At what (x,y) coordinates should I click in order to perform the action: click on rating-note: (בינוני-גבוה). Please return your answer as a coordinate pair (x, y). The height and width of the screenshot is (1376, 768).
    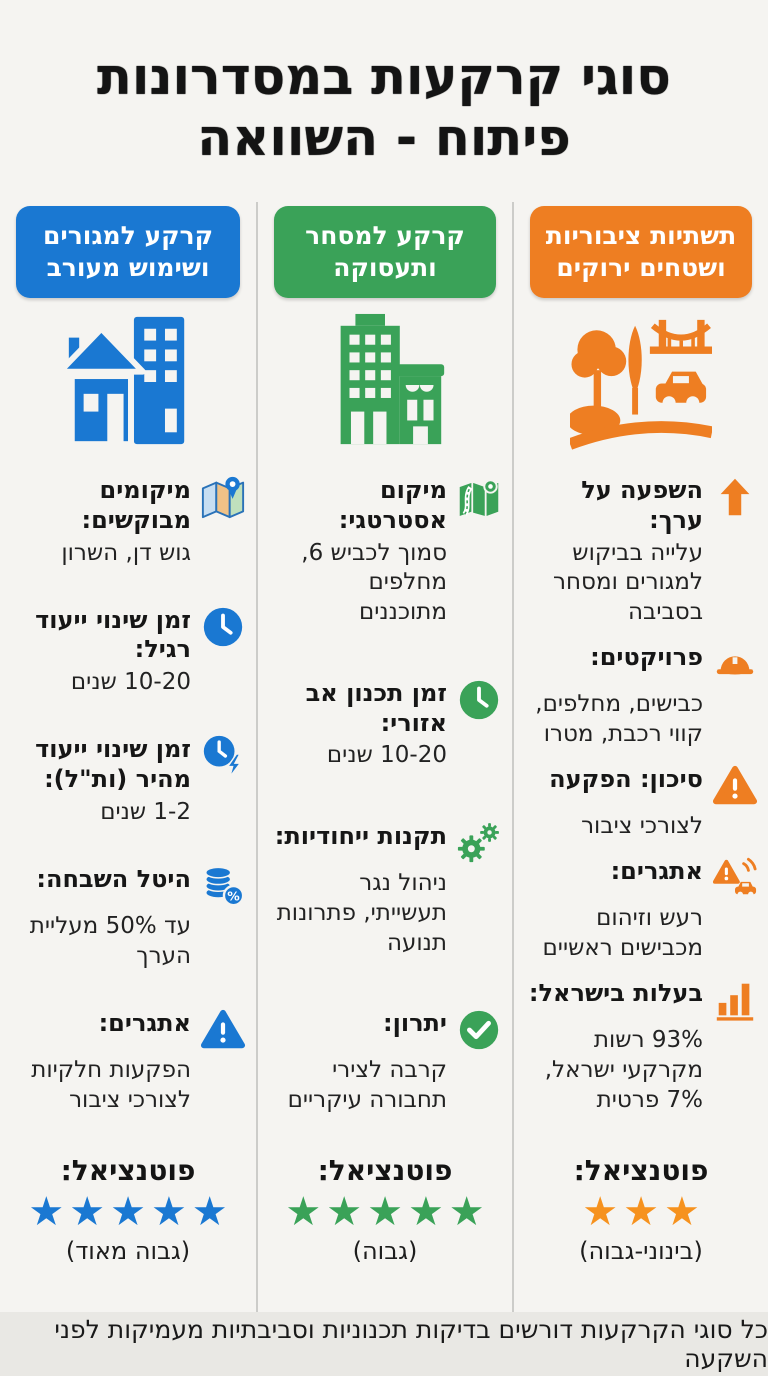
    Looking at the image, I should click on (641, 1251).